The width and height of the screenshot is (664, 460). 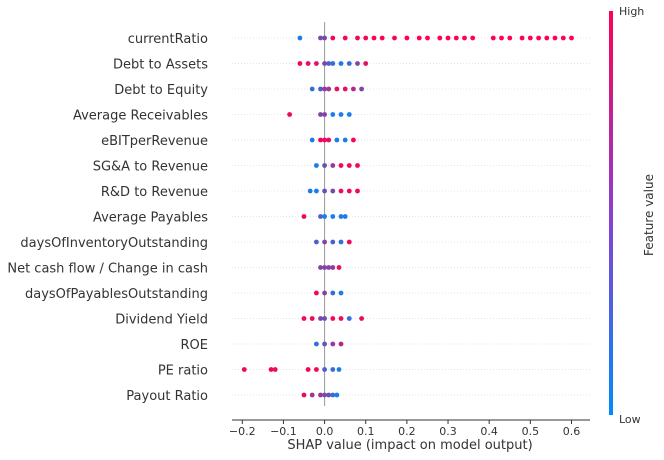 I want to click on x-tick-label: 0.6, so click(x=572, y=431).